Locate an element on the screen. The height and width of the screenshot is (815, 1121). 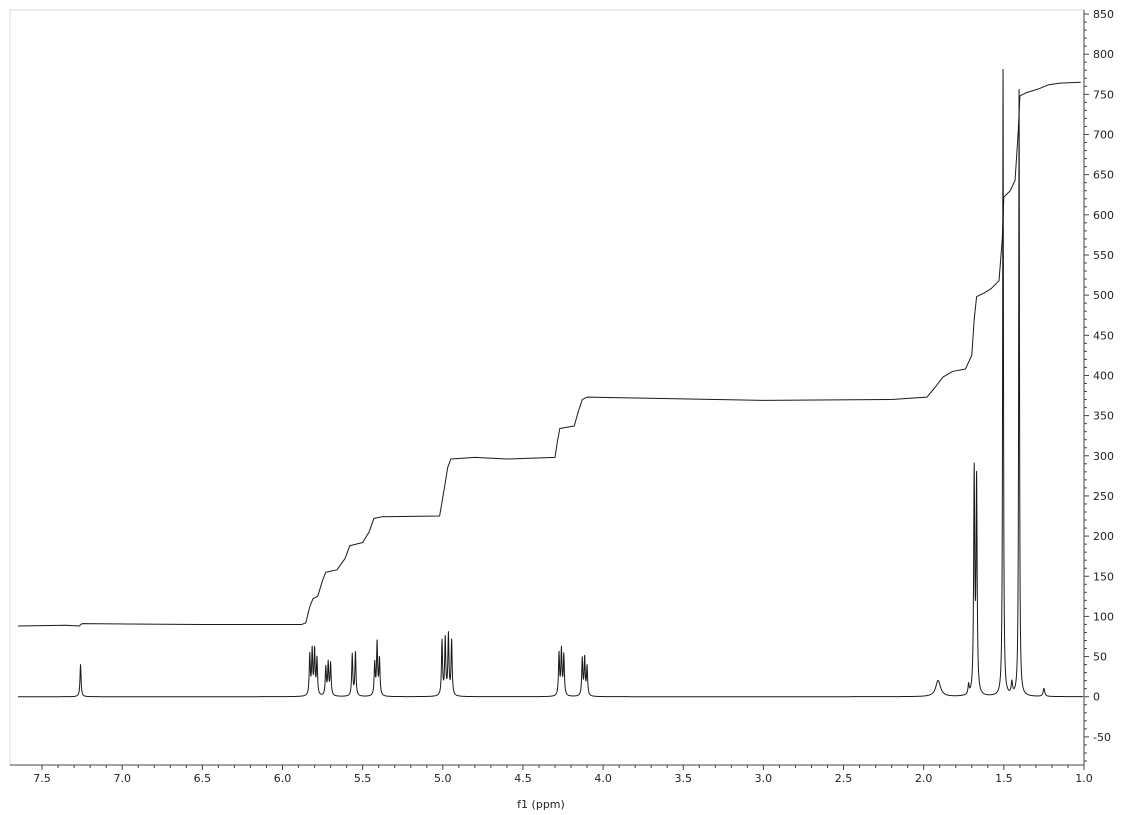
y-tick-label: 450 is located at coordinates (1103, 335).